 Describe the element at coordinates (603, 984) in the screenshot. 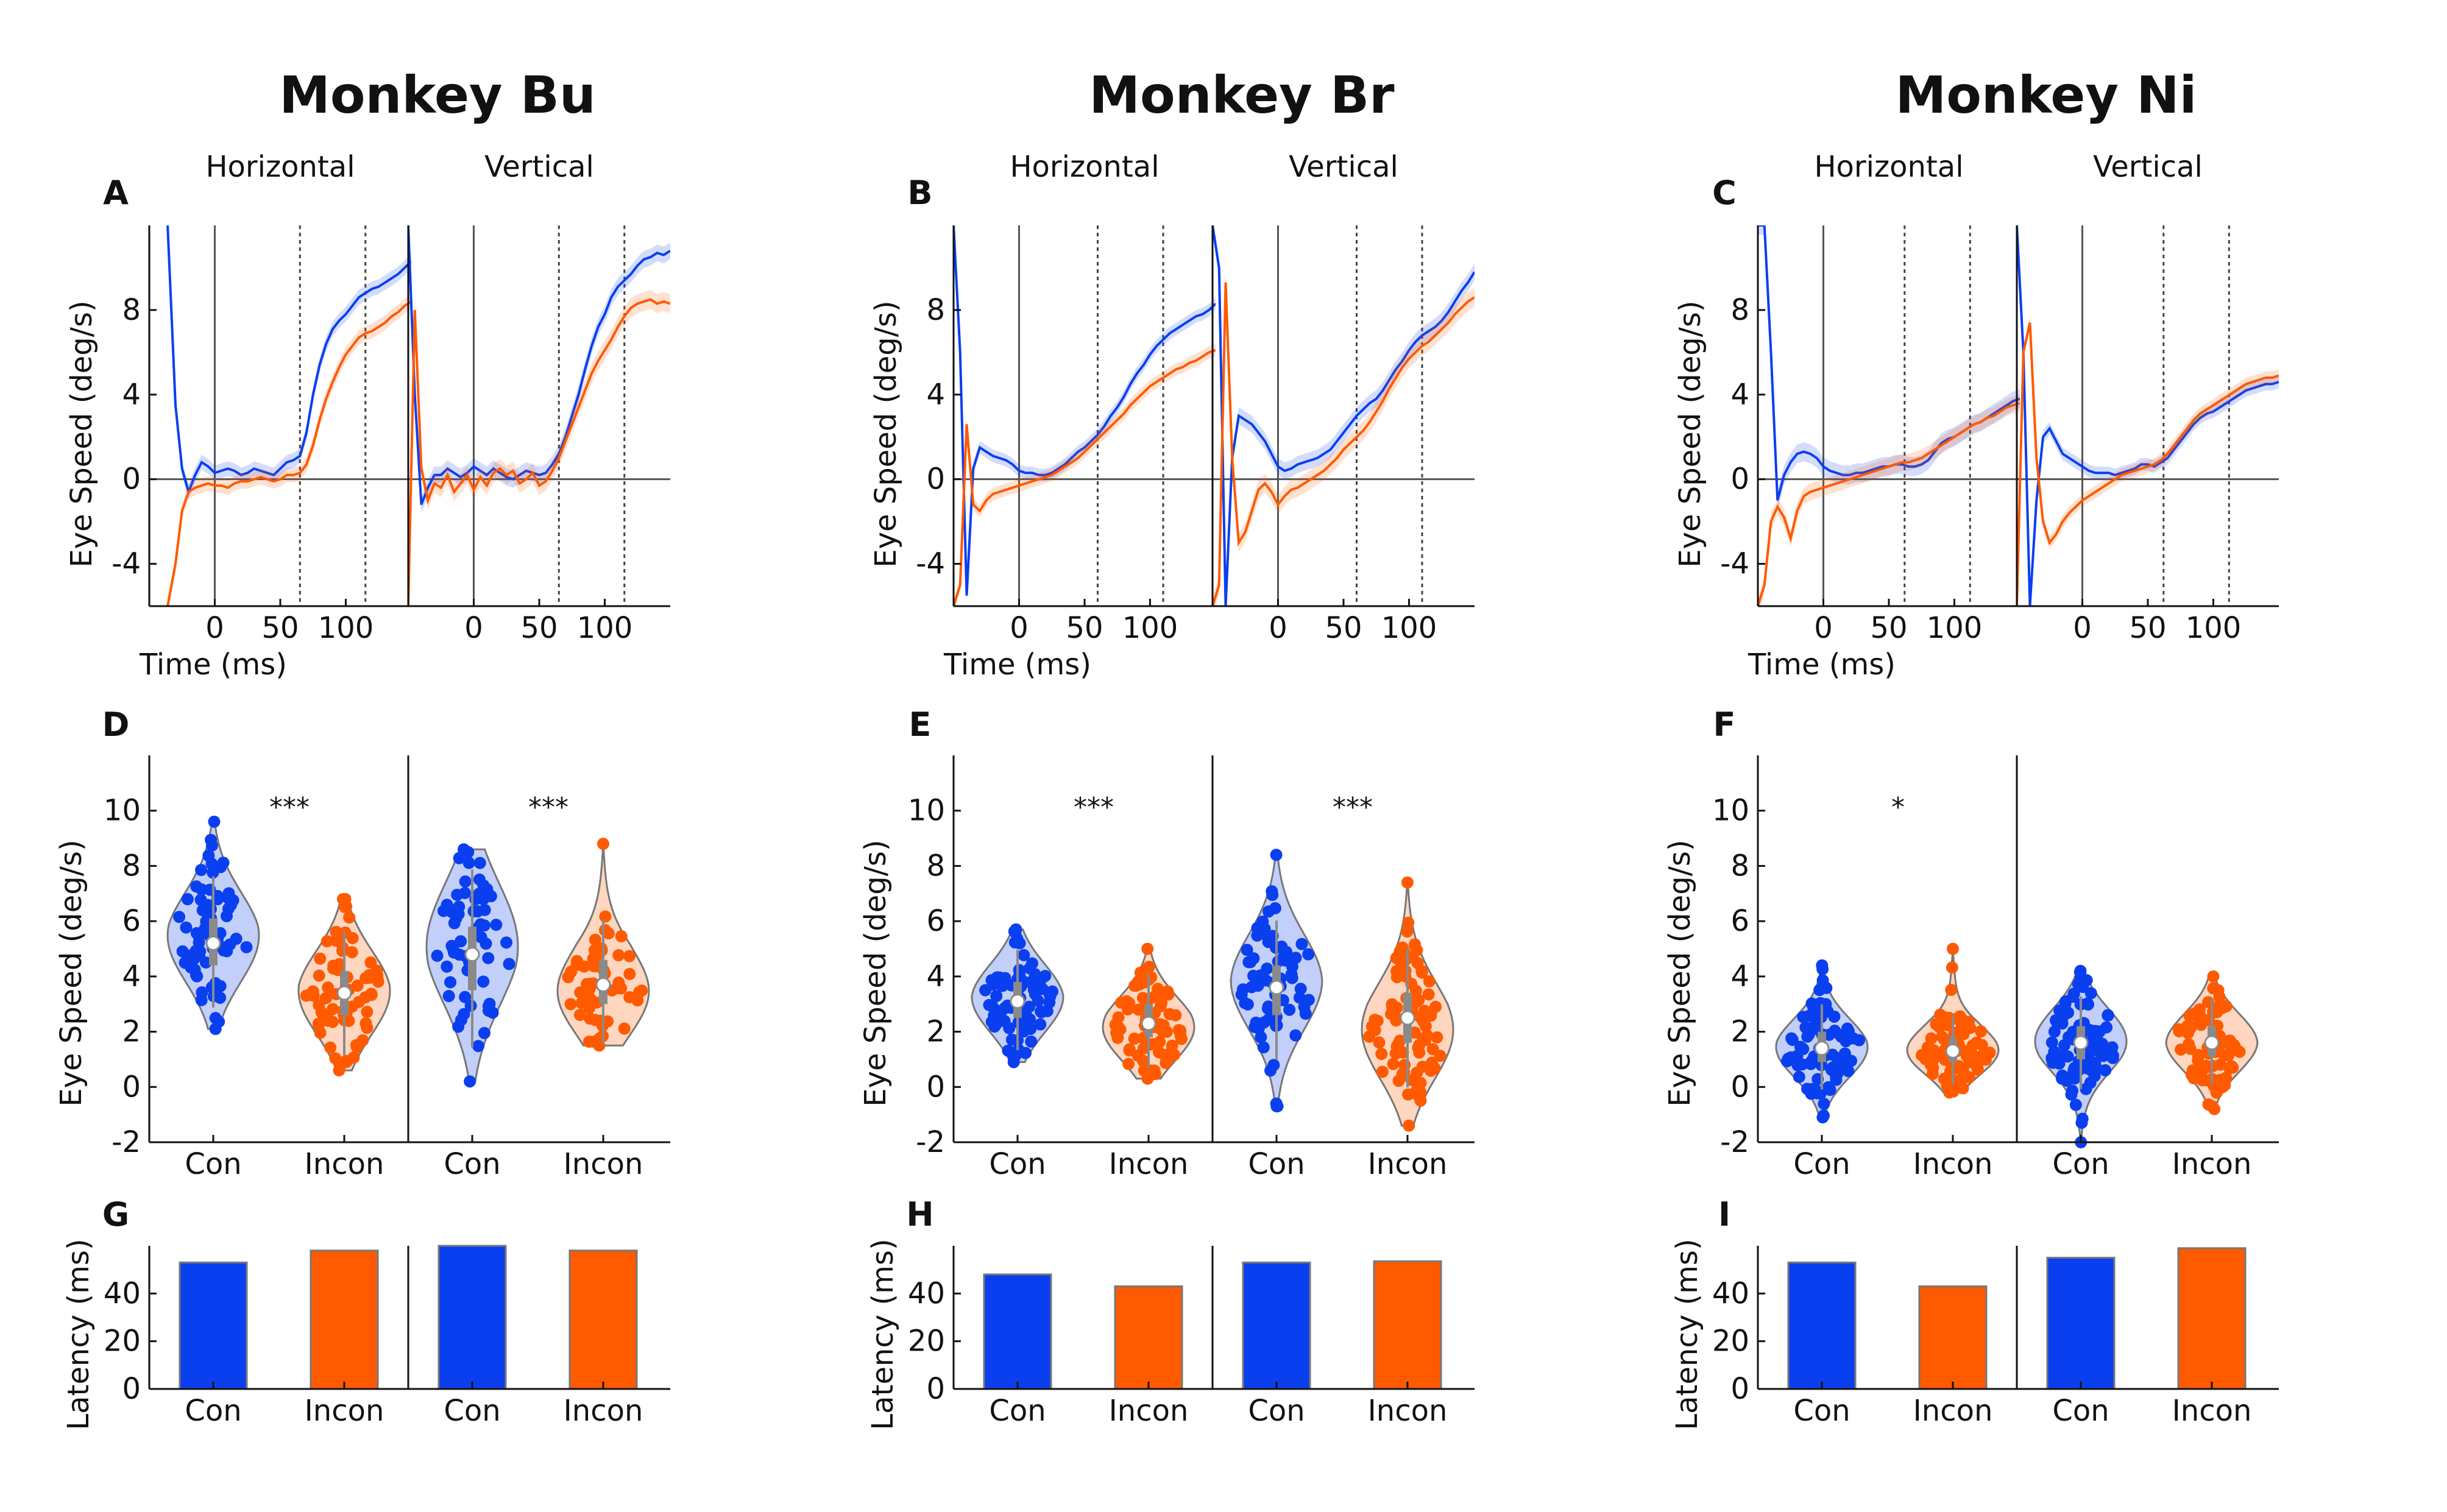

I see `incon-median-marker` at that location.